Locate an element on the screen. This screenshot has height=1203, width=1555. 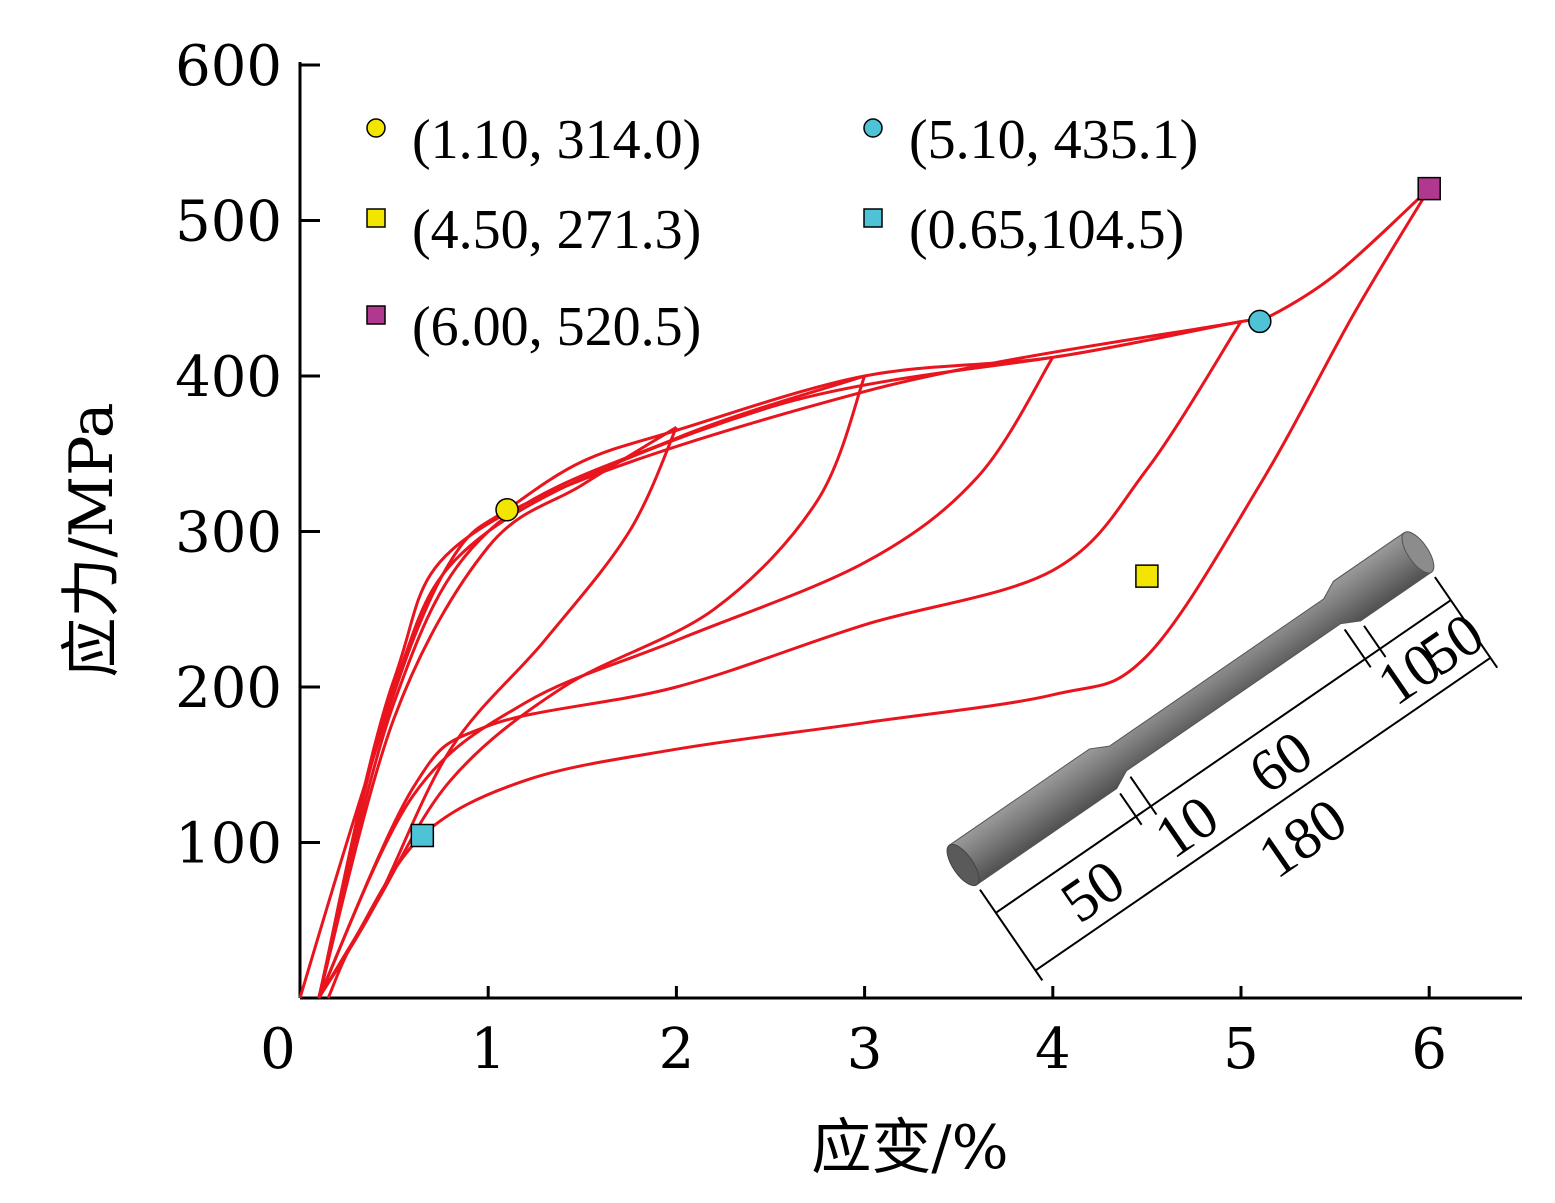
x-tick-label: 6 is located at coordinates (1429, 1049).